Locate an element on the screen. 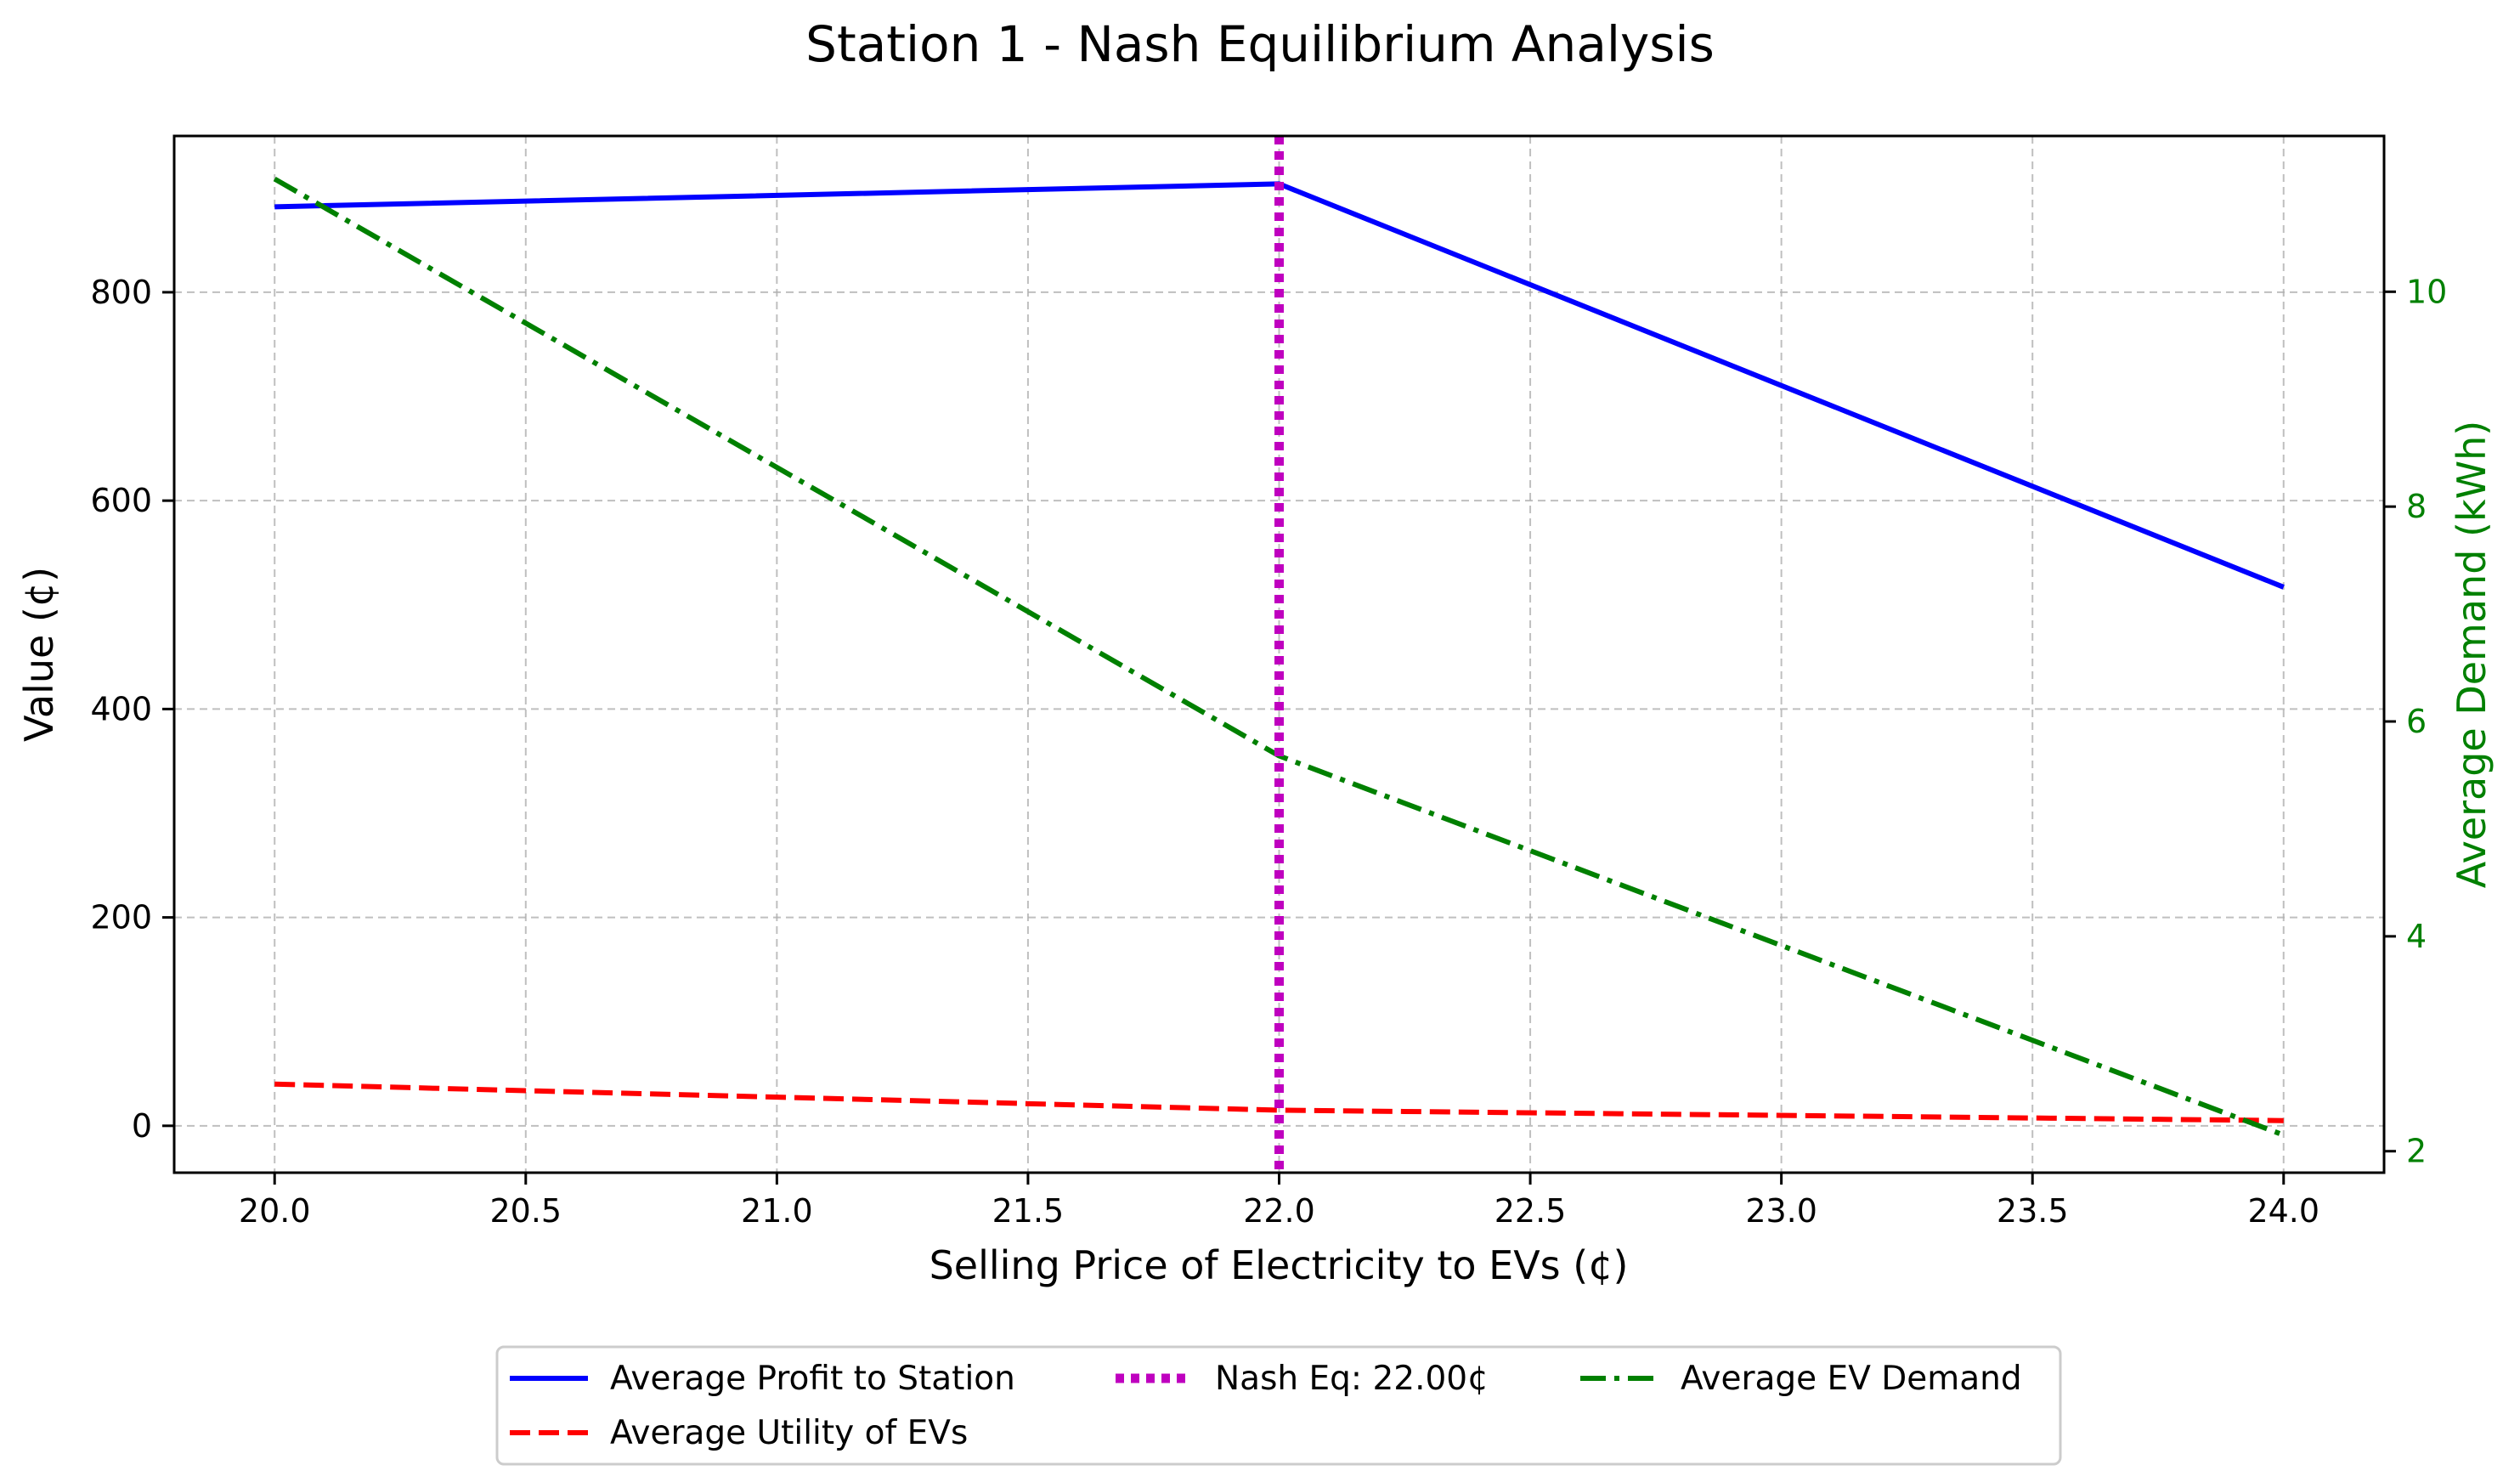 The height and width of the screenshot is (1482, 2520). legend-profit-label: Average Profit to Station is located at coordinates (813, 1379).